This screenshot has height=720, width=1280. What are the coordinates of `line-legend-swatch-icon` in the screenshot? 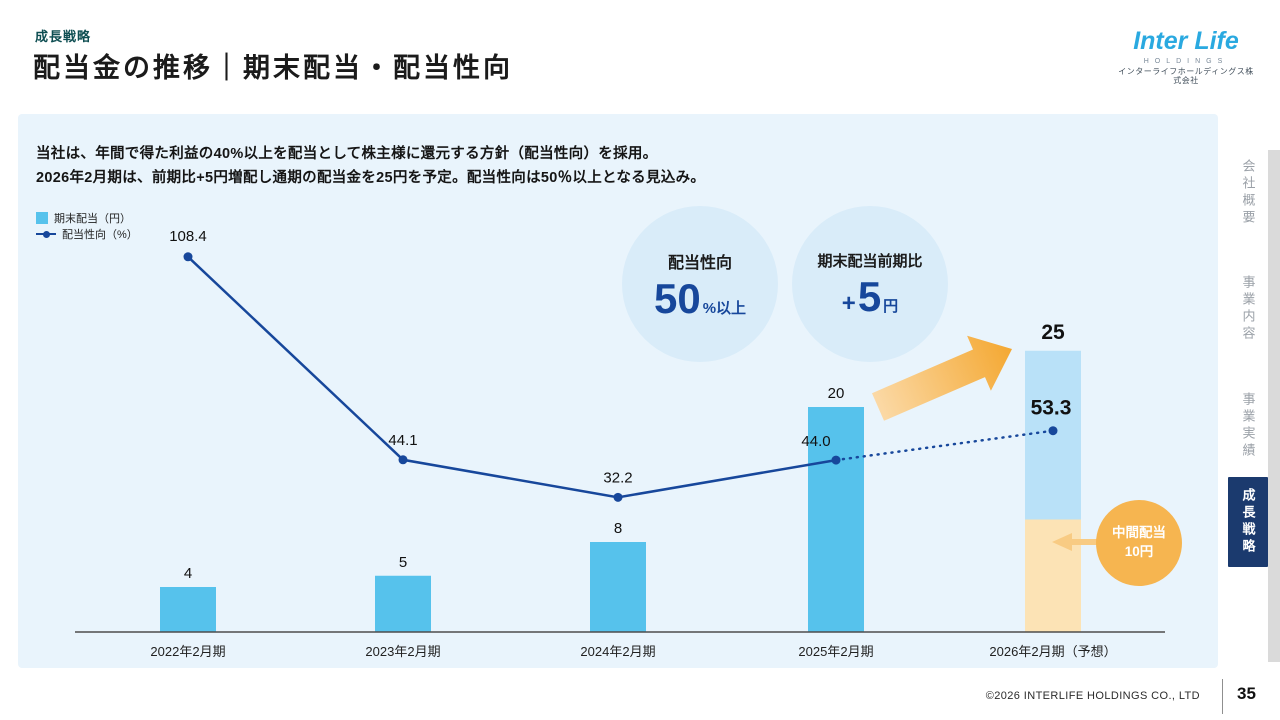 It's located at (46, 234).